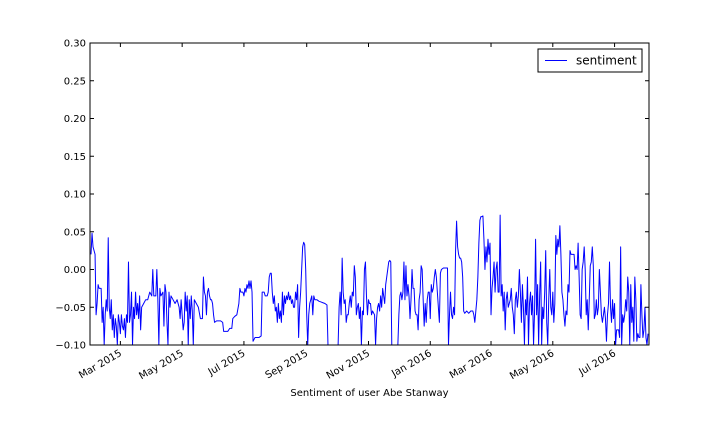 This screenshot has height=432, width=720. I want to click on y-tick-label: 0.10, so click(75, 195).